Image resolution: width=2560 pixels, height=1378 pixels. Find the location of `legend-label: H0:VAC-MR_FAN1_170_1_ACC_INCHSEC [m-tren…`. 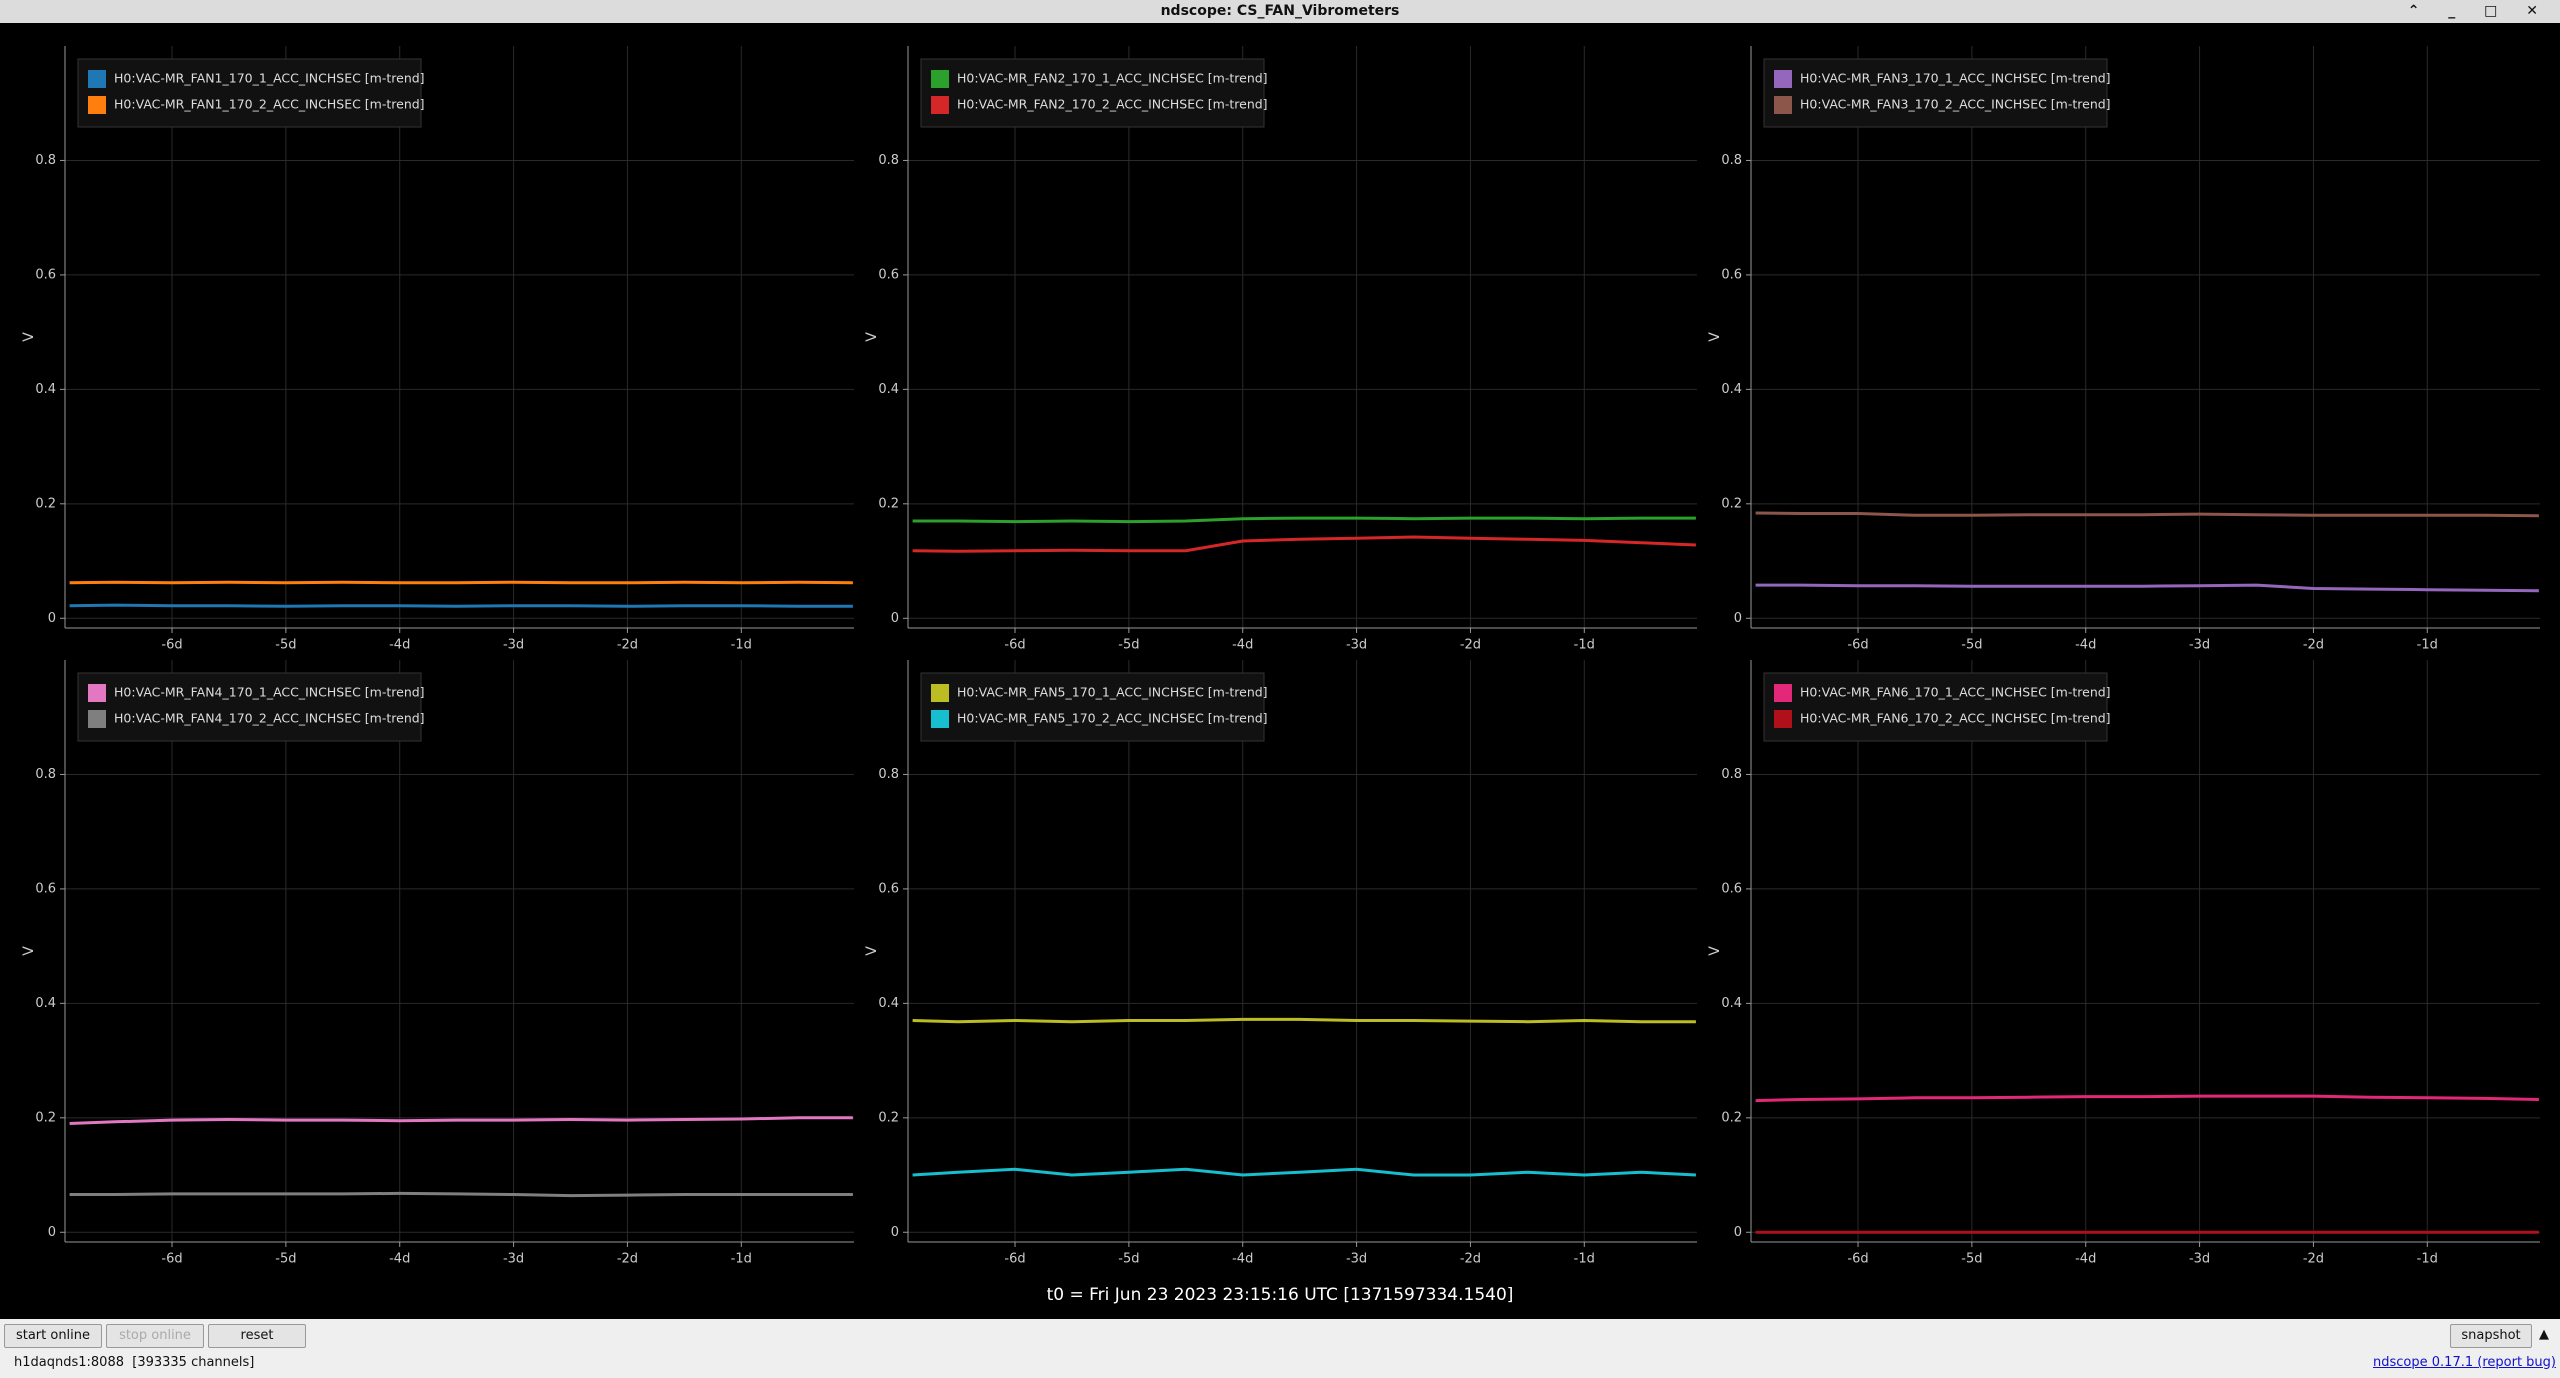

legend-label: H0:VAC-MR_FAN1_170_1_ACC_INCHSEC [m-tren… is located at coordinates (269, 78).